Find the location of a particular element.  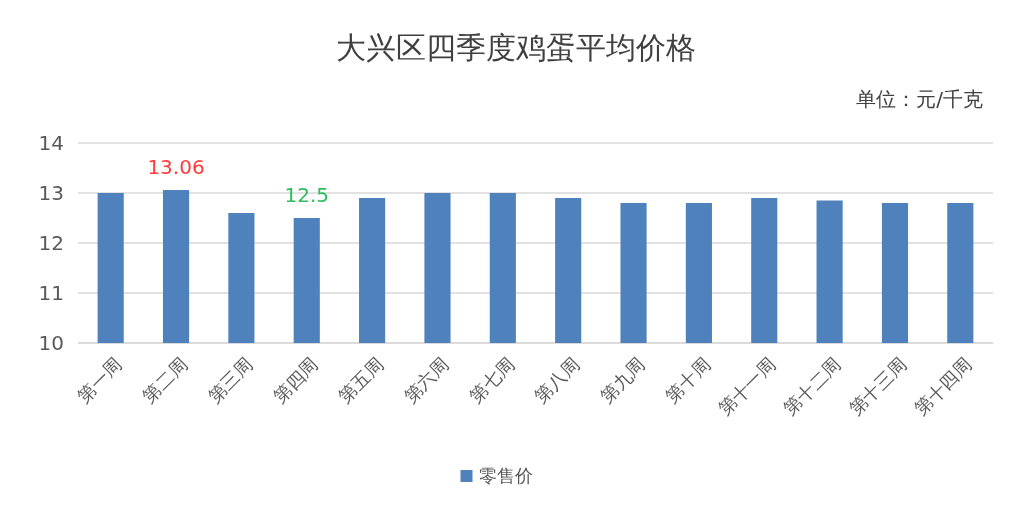

x-tick-label: 第一周 is located at coordinates (99, 380).